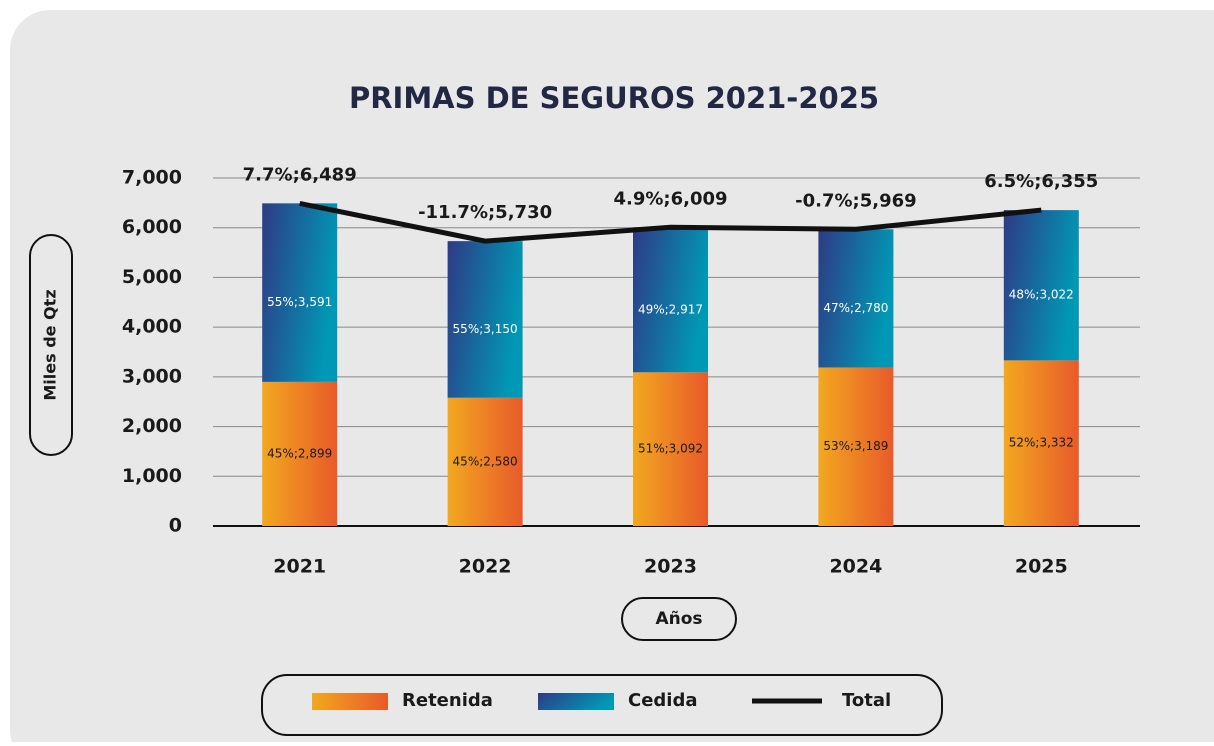  Describe the element at coordinates (152, 376) in the screenshot. I see `y-tick-label: 3,000` at that location.